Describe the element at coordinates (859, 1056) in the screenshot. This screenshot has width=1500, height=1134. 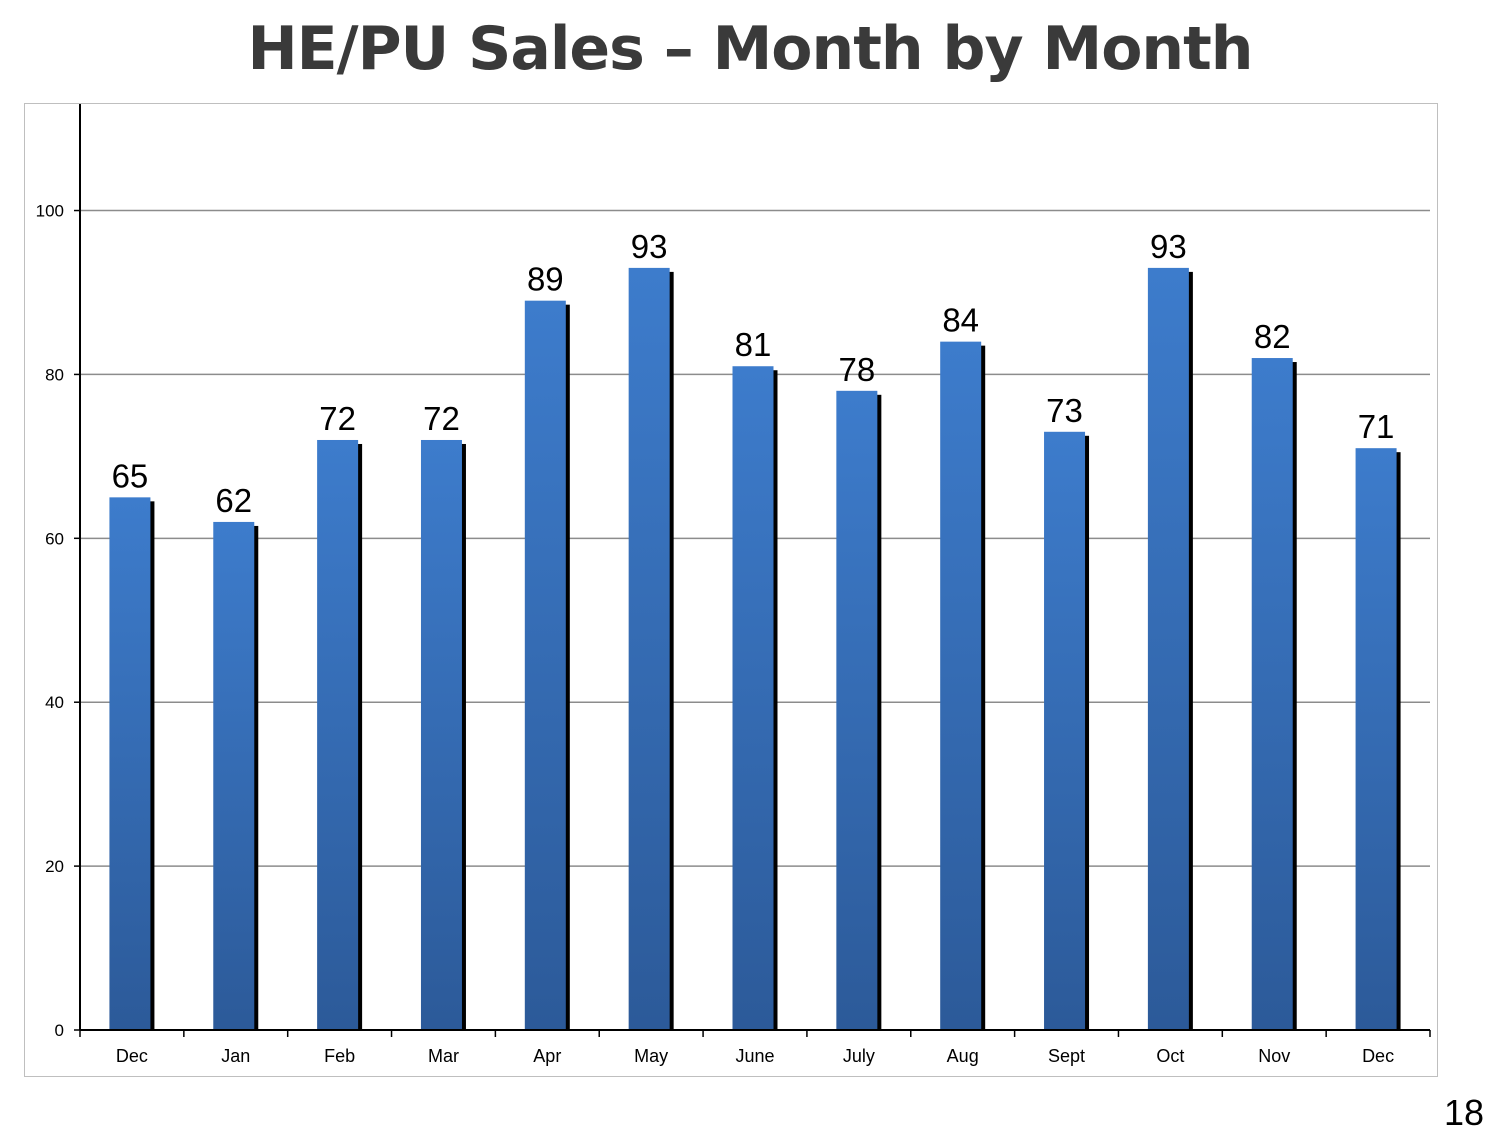
I see `x-tick-label: July` at that location.